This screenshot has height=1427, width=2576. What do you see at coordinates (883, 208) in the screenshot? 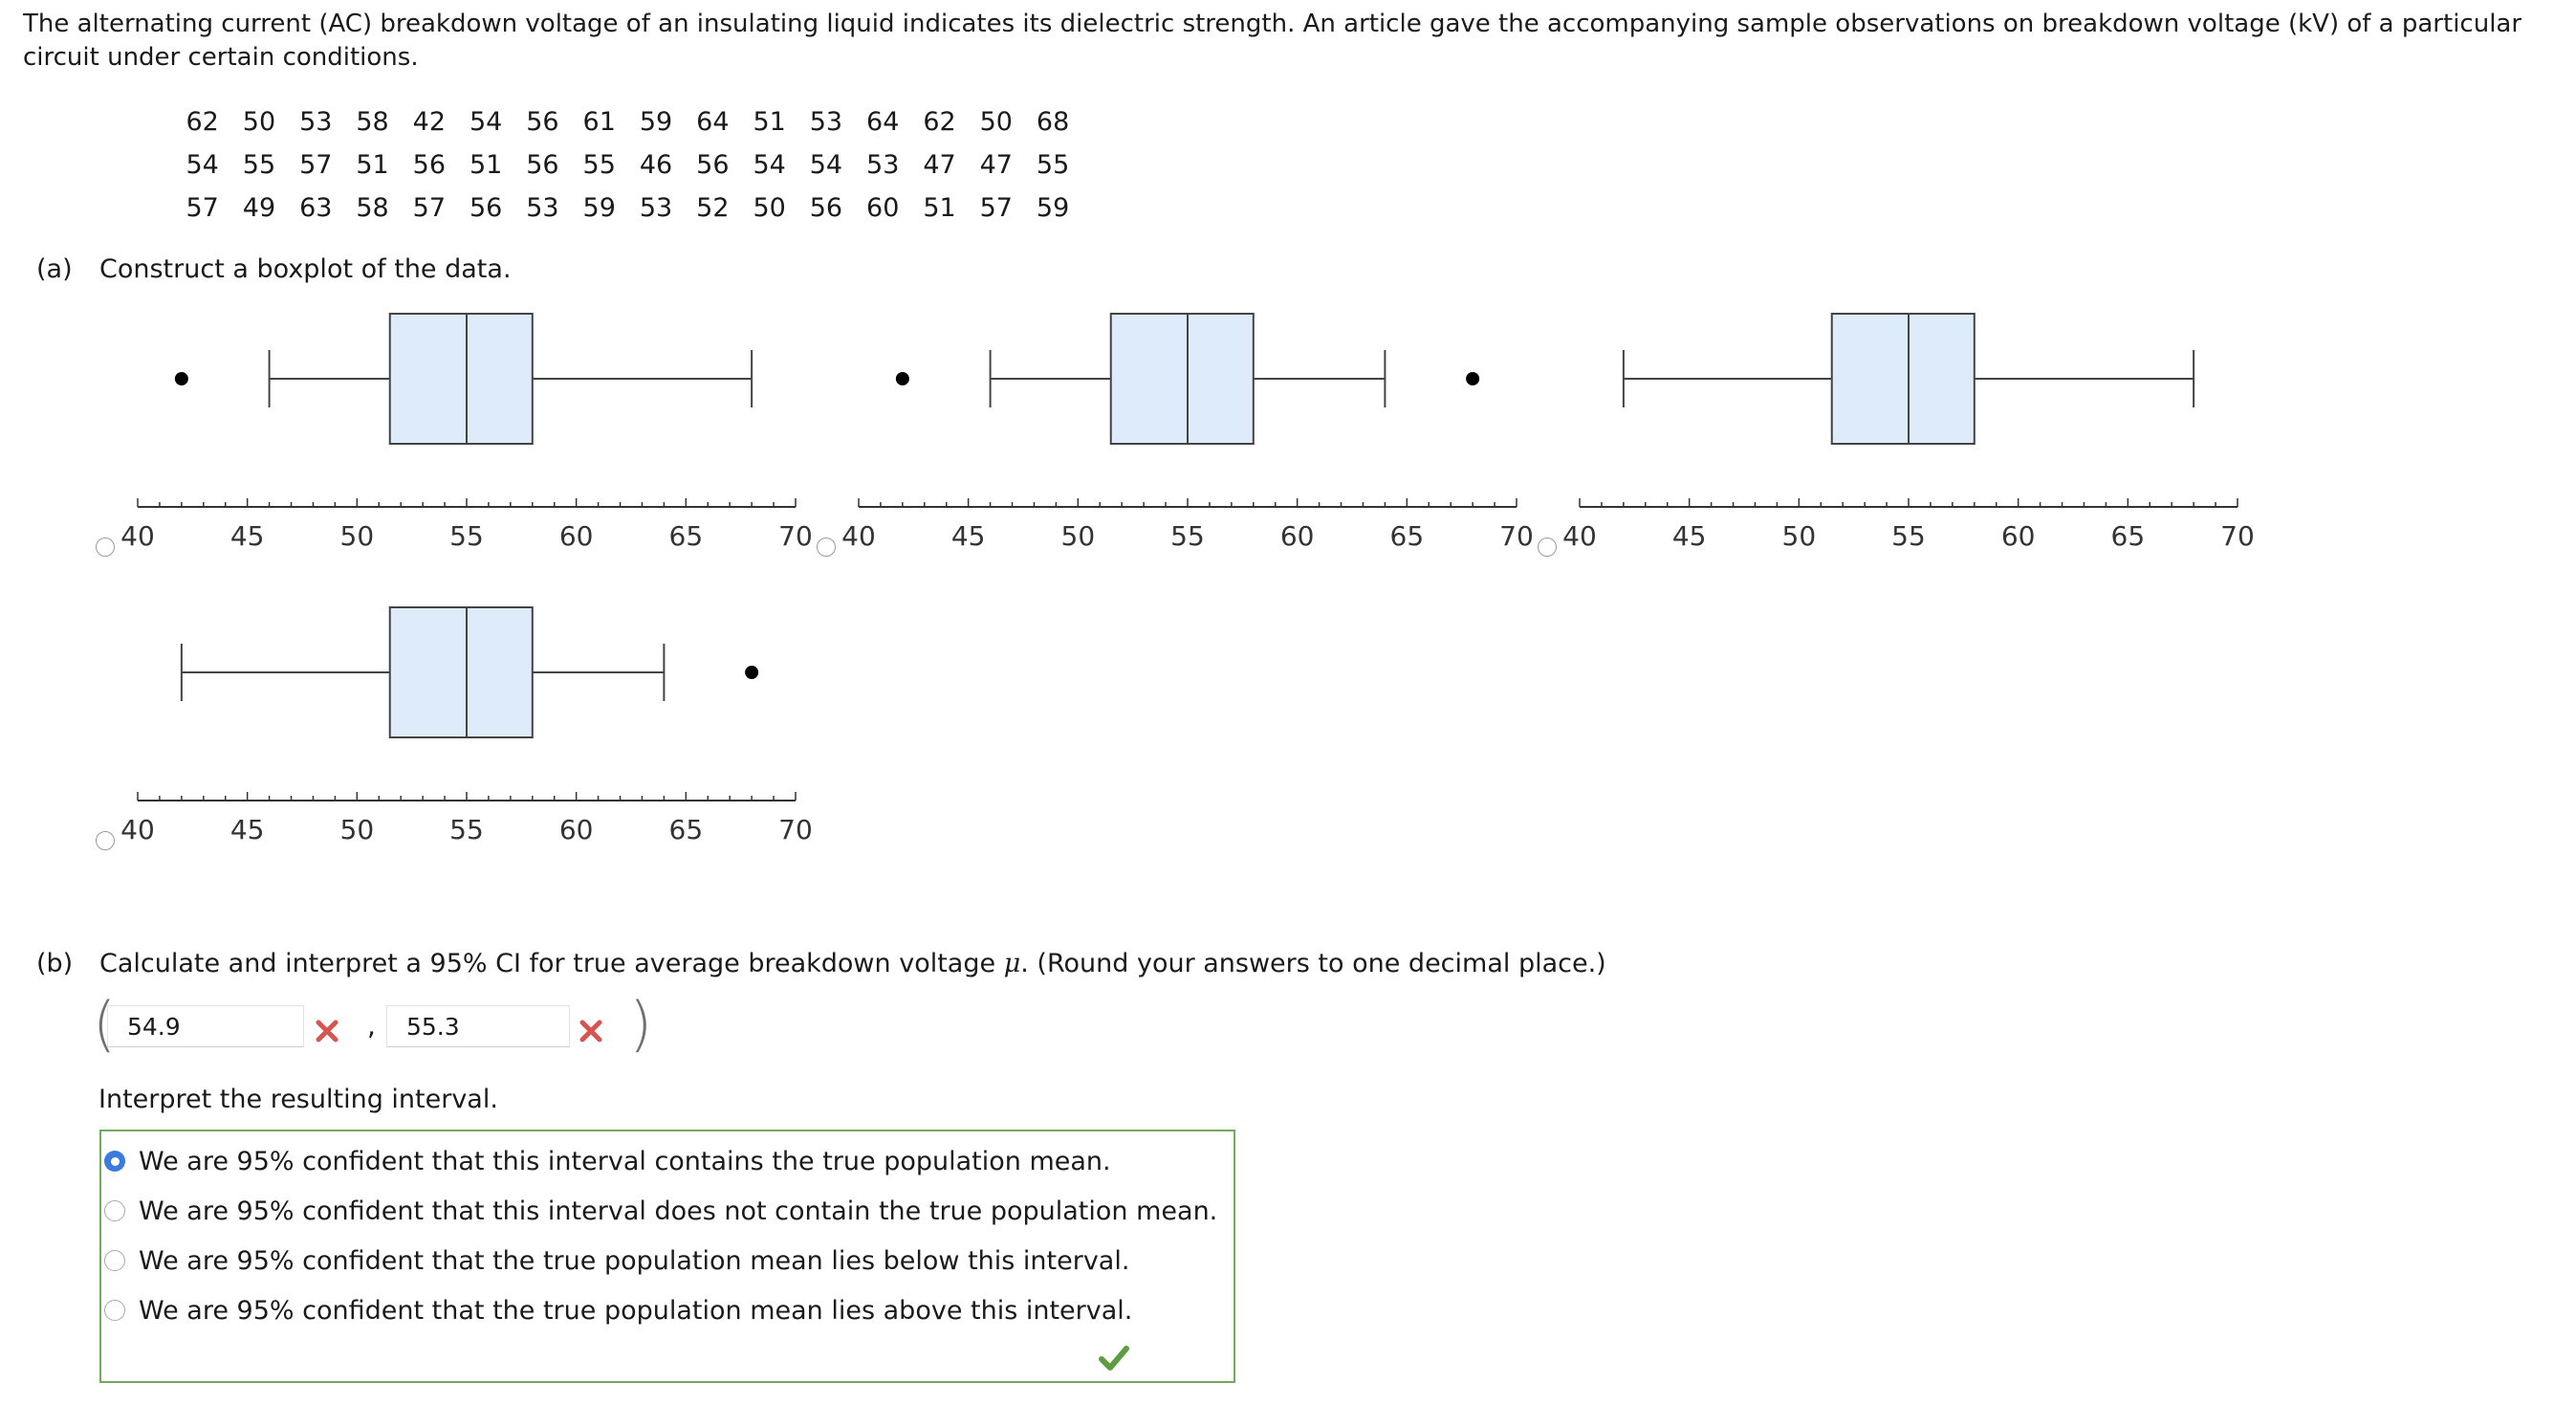
I see `data-cell: 60` at bounding box center [883, 208].